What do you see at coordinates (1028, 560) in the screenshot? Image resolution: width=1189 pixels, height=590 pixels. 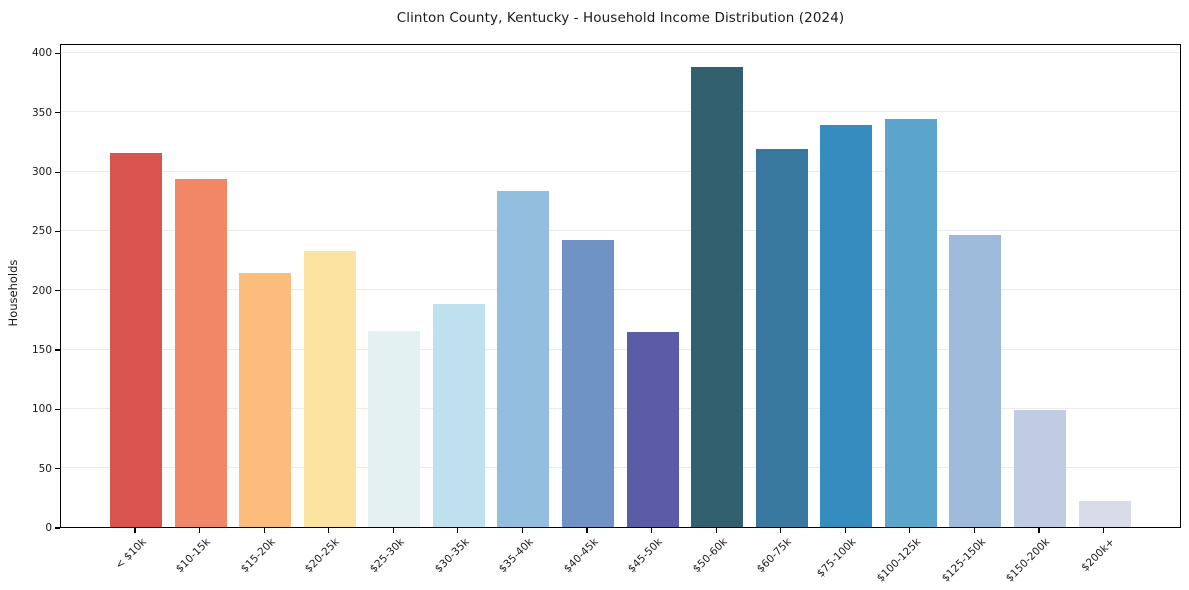 I see `x-tick-label: $150-200k` at bounding box center [1028, 560].